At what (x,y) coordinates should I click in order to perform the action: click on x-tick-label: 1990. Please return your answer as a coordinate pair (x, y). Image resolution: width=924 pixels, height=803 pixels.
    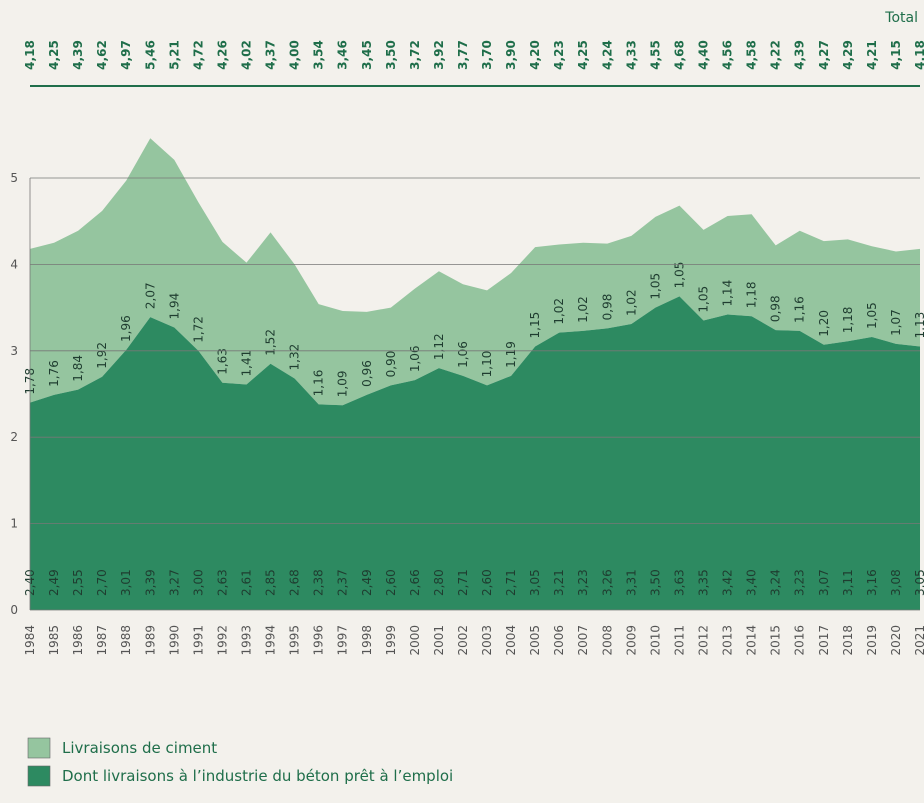
    Looking at the image, I should click on (174, 640).